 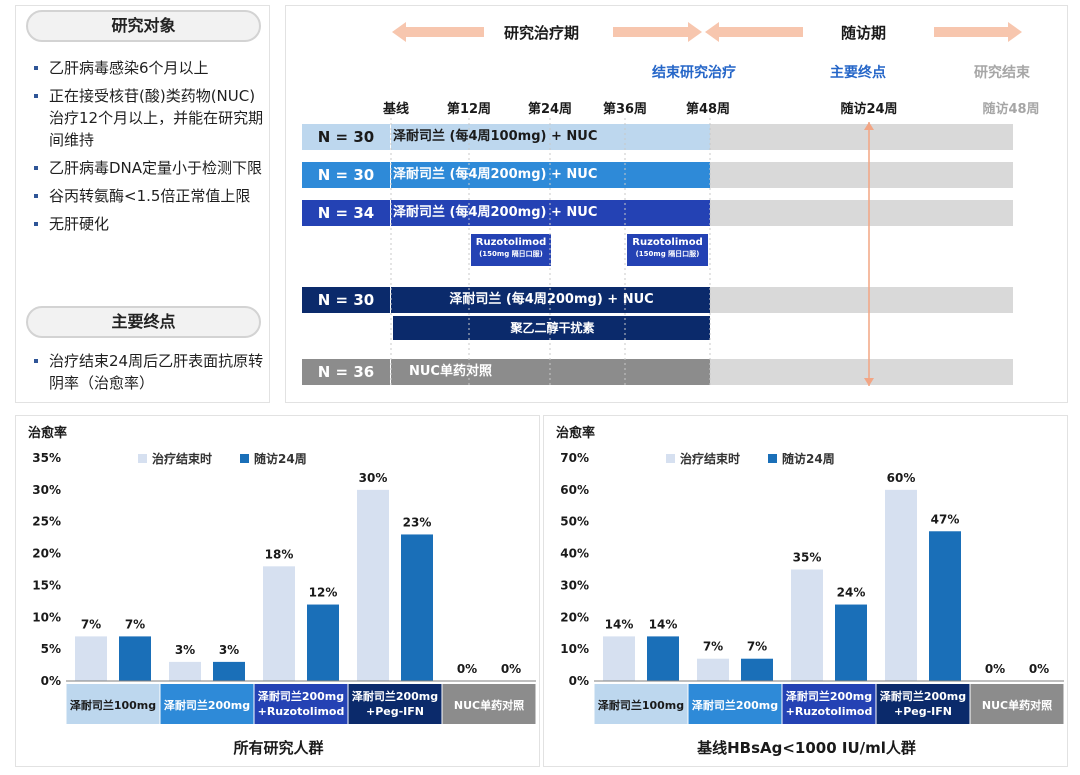 What do you see at coordinates (46, 522) in the screenshot?
I see `y-tick-label: 25%` at bounding box center [46, 522].